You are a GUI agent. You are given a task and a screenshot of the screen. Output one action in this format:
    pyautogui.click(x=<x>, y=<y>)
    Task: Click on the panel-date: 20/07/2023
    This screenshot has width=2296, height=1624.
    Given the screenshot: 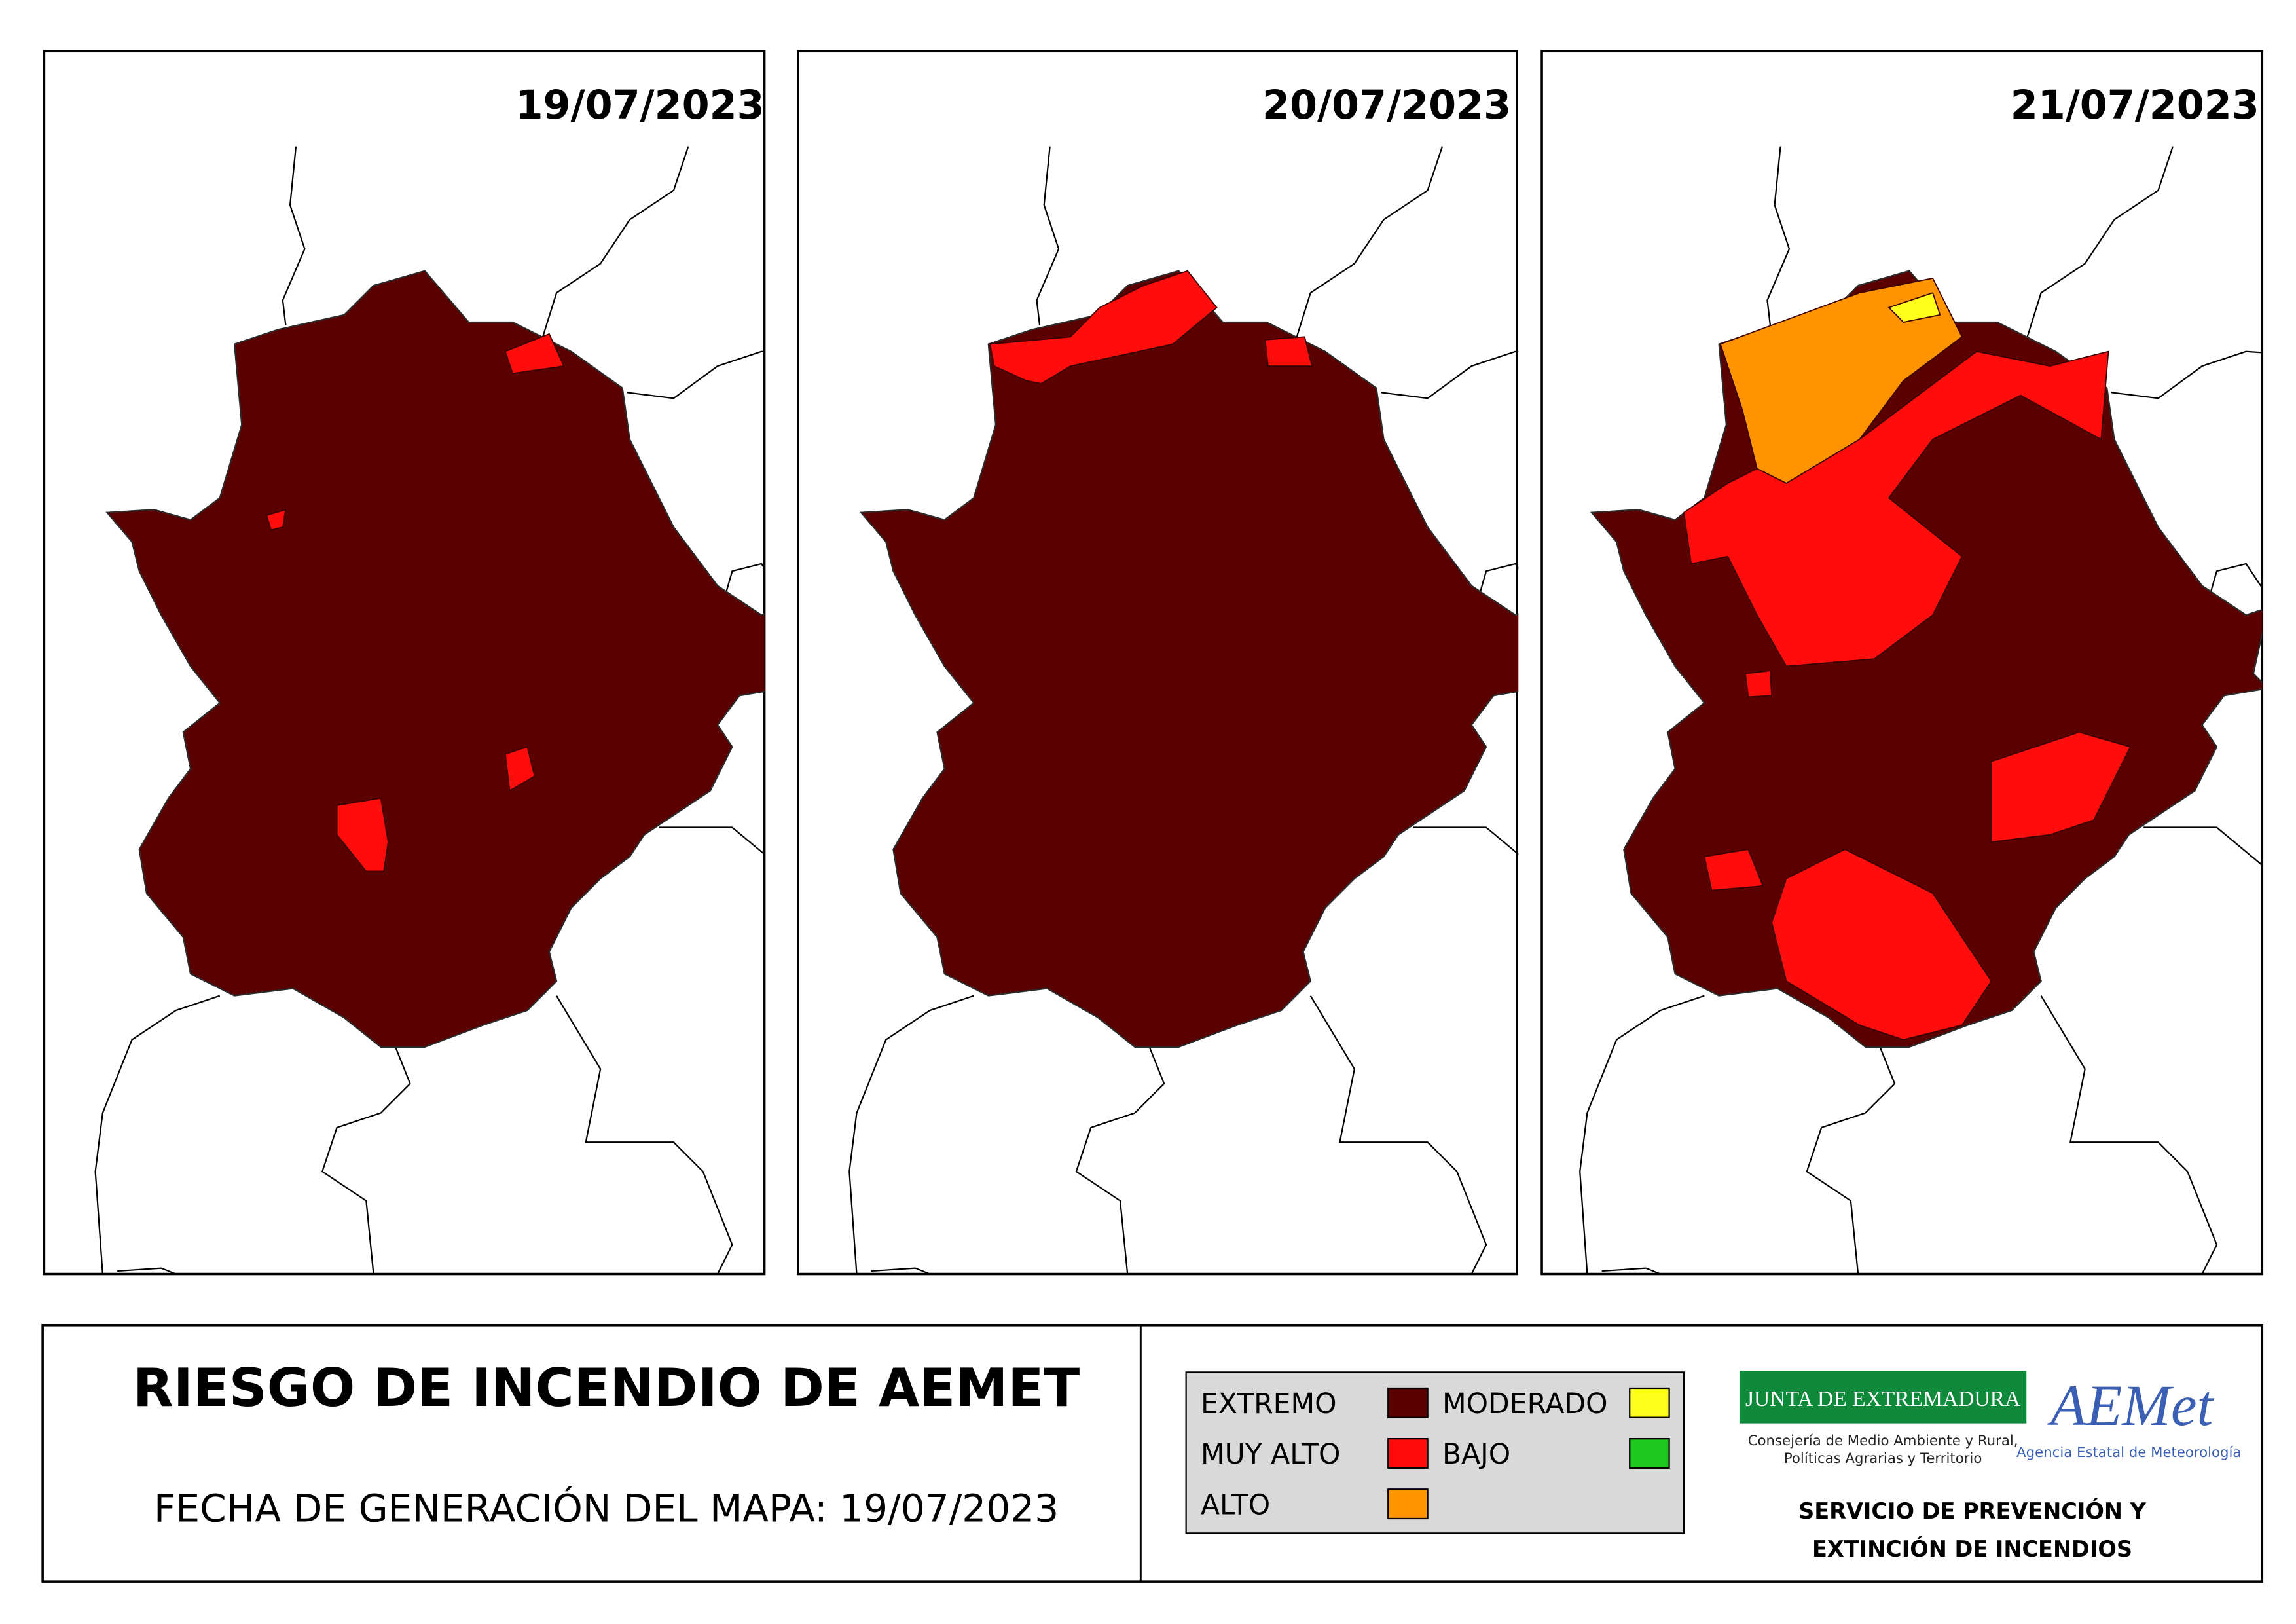 What is the action you would take?
    pyautogui.click(x=1386, y=105)
    